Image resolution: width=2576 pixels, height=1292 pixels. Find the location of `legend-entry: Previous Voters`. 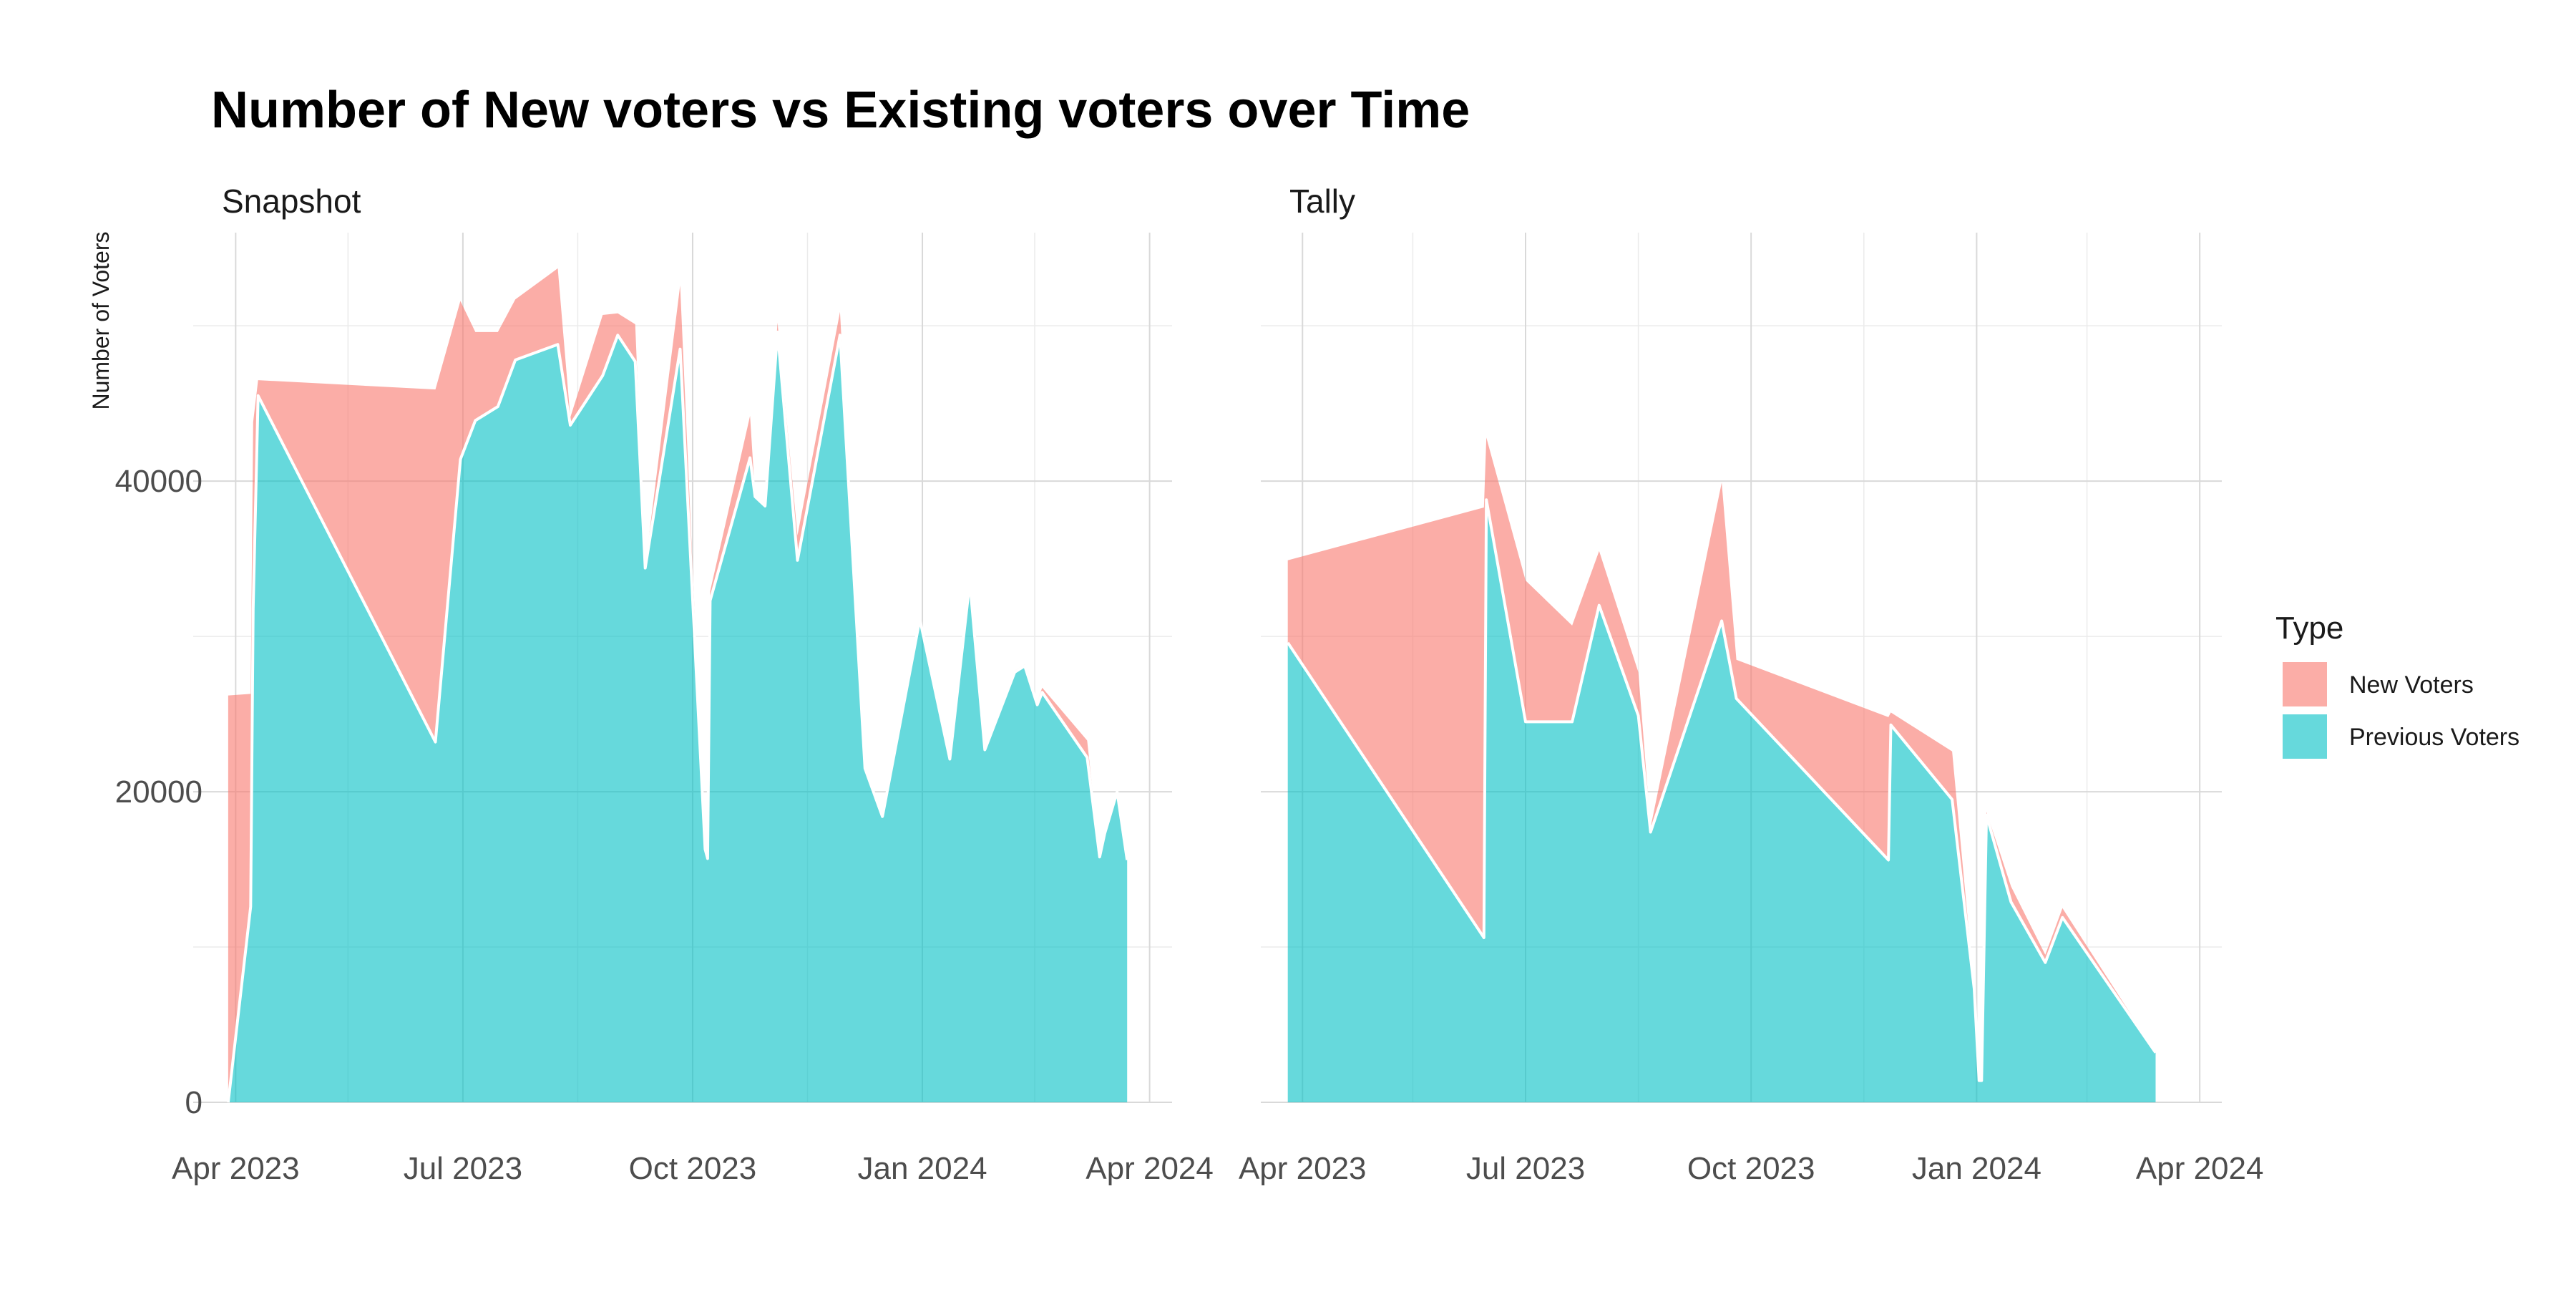

legend-entry: Previous Voters is located at coordinates (2401, 736).